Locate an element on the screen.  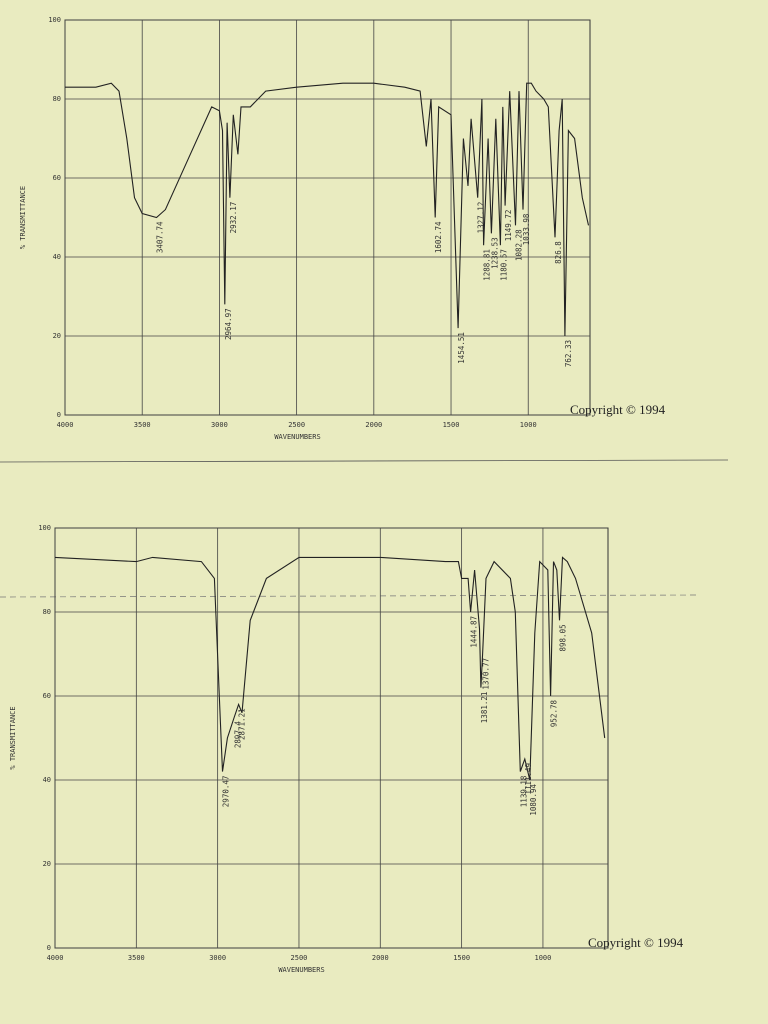
peak-label: 1370.77 is located at coordinates (486, 674).